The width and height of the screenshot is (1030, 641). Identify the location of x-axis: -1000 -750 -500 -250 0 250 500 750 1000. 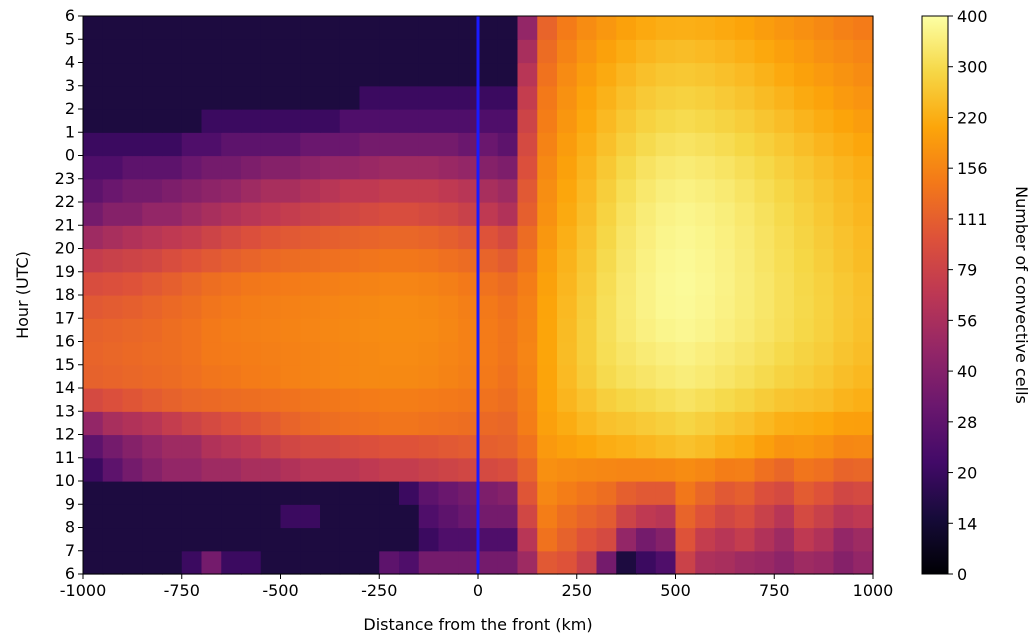
(476, 587).